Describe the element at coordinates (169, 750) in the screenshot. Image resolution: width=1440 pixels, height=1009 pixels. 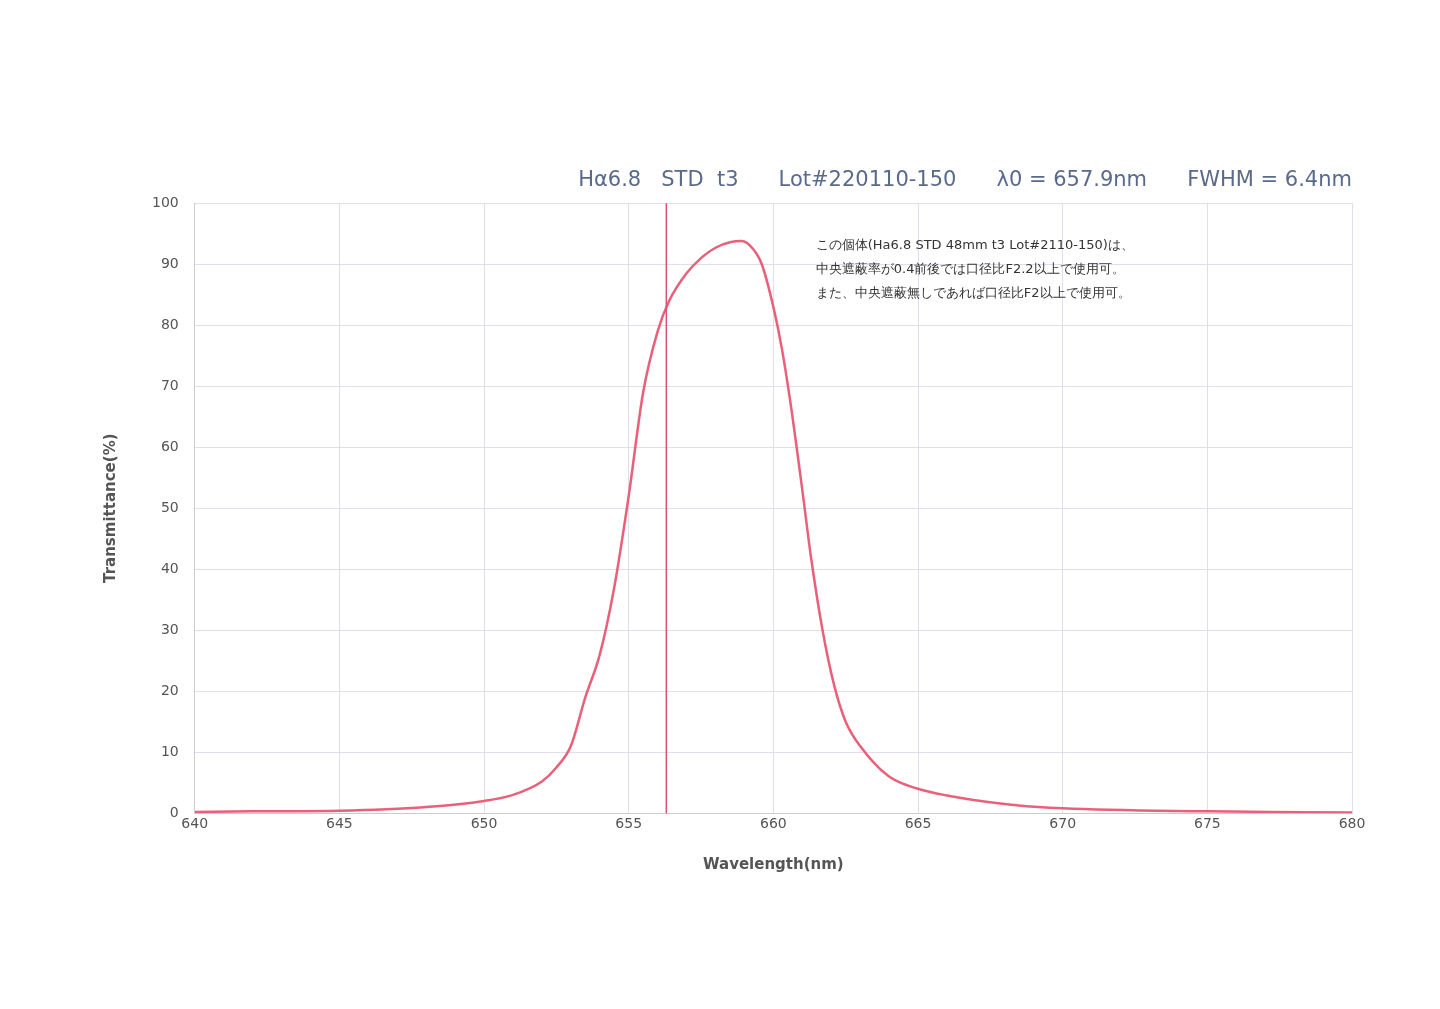
I see `y-tick-label: 10` at that location.